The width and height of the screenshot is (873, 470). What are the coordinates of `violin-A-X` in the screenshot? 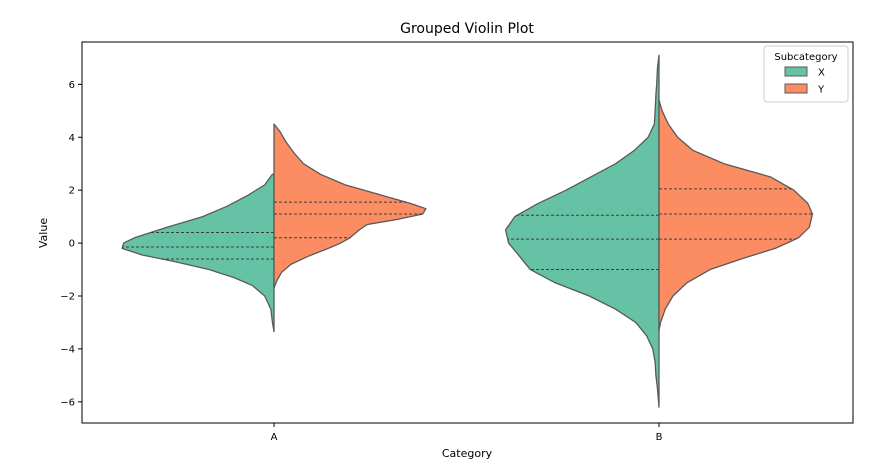 It's located at (198, 253).